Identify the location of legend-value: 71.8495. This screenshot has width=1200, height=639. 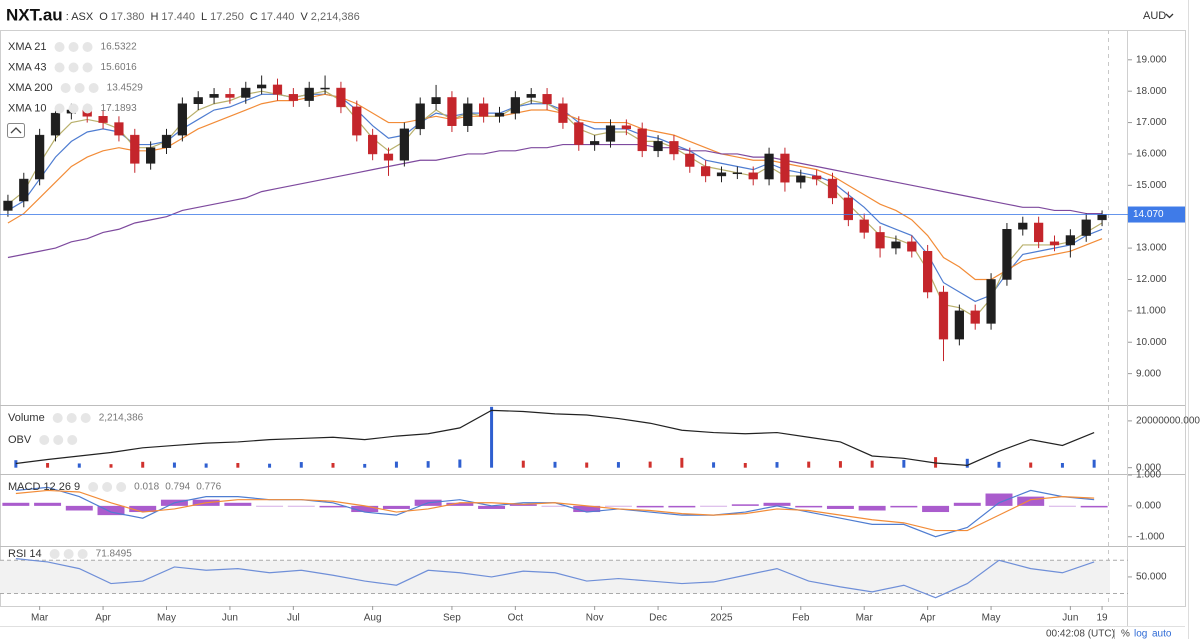
(114, 554).